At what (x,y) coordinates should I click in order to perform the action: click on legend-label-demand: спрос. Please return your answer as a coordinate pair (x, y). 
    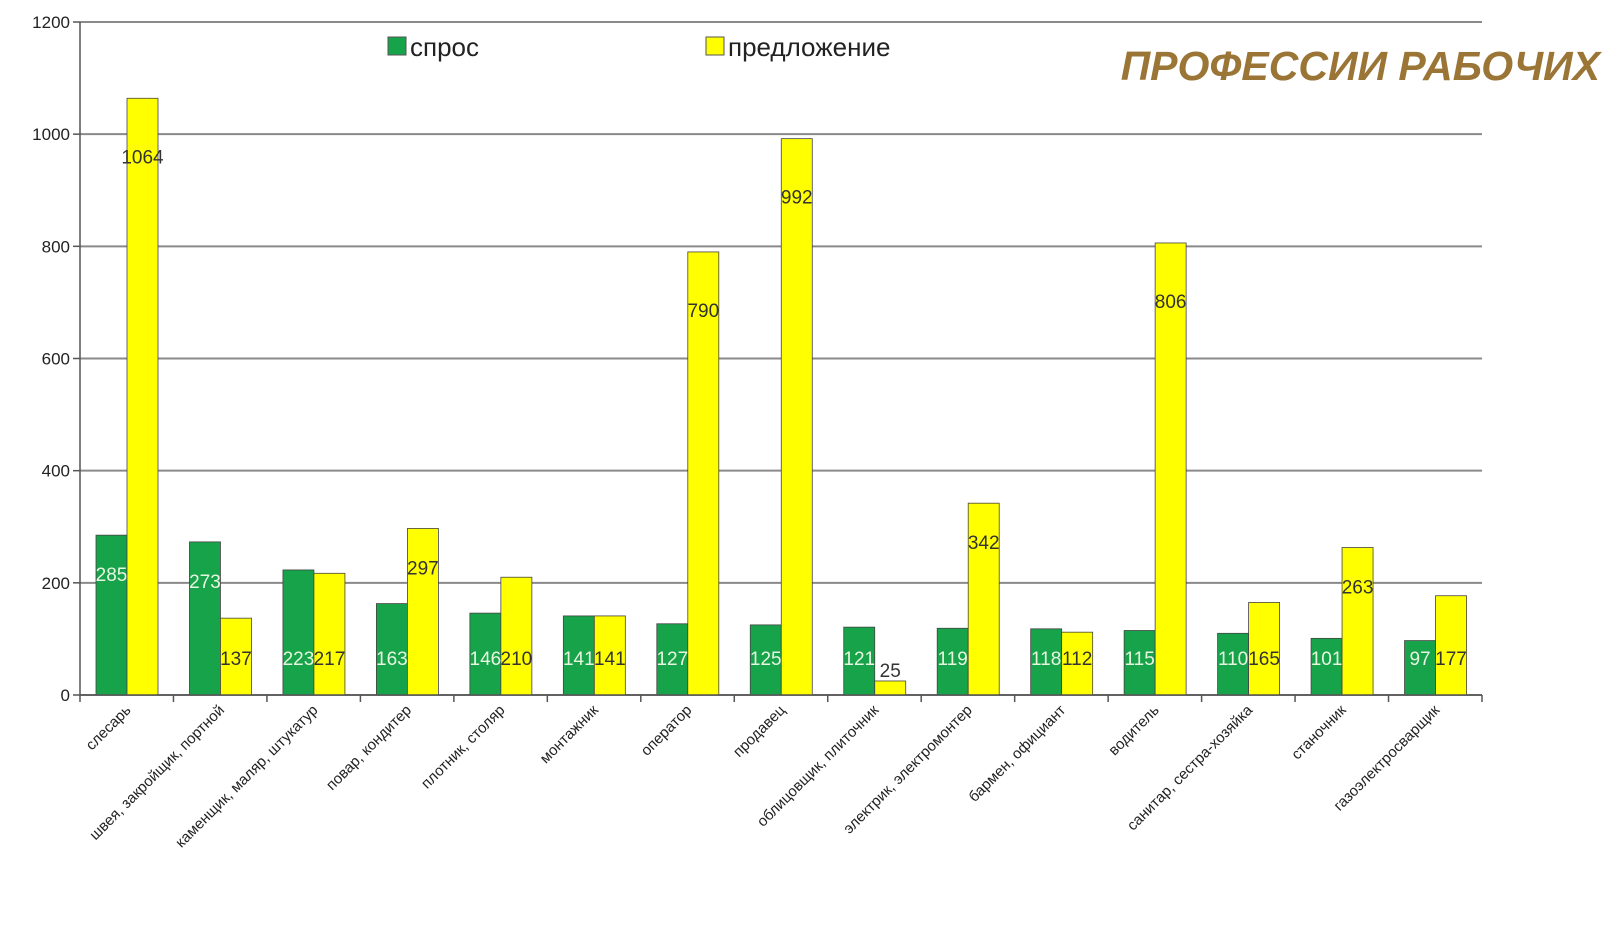
    Looking at the image, I should click on (444, 47).